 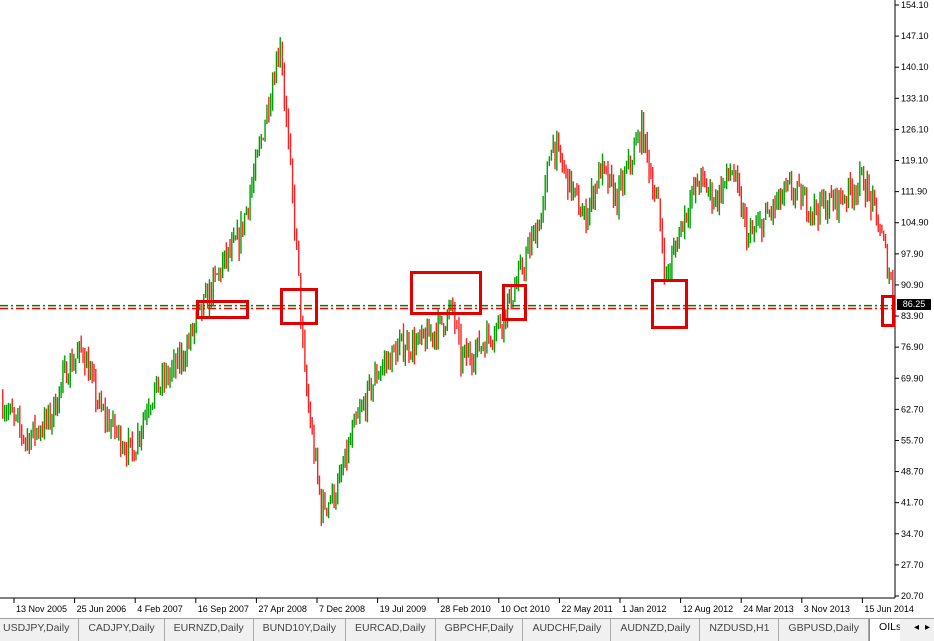 What do you see at coordinates (927, 627) in the screenshot?
I see `scroll-right-icon: ▸` at bounding box center [927, 627].